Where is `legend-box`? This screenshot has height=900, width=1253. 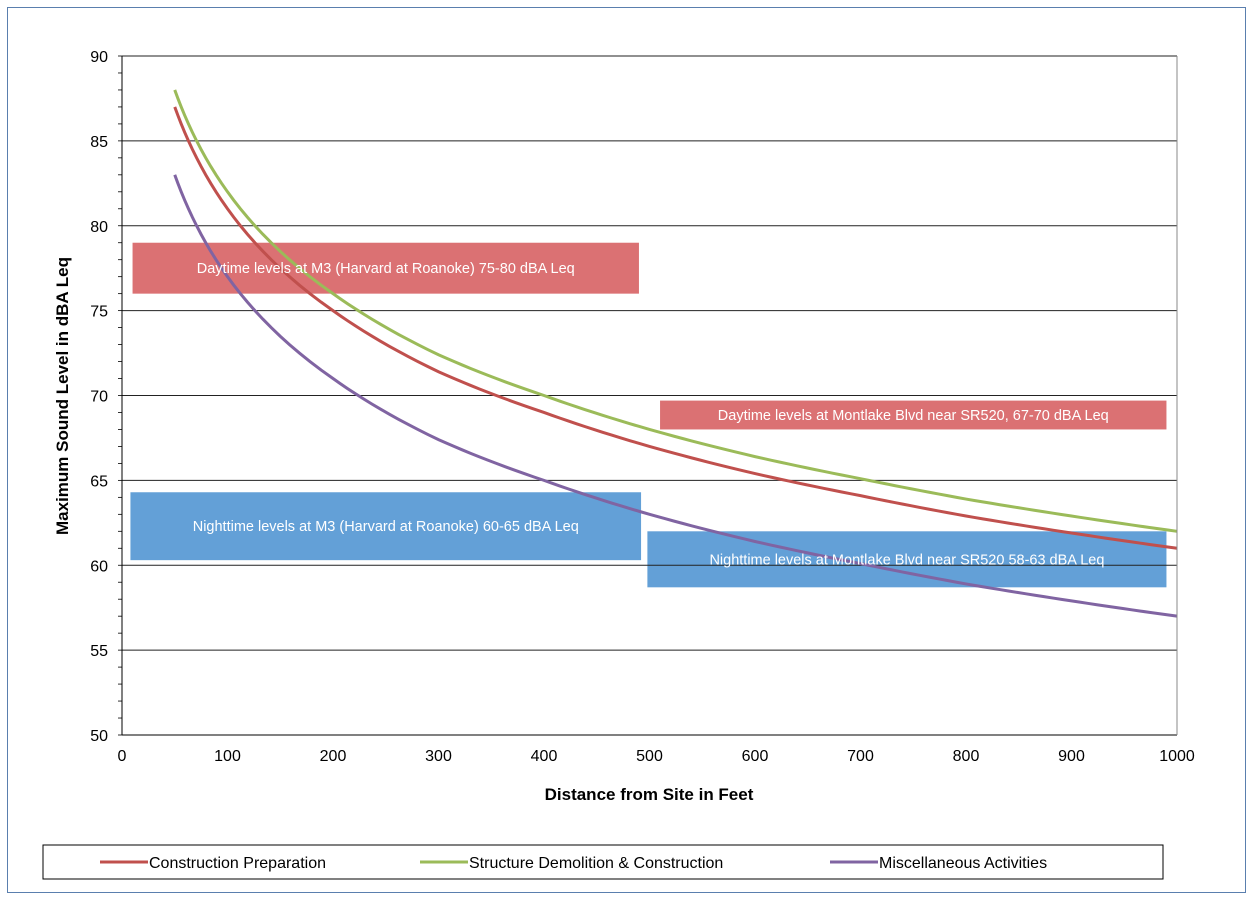 legend-box is located at coordinates (603, 862).